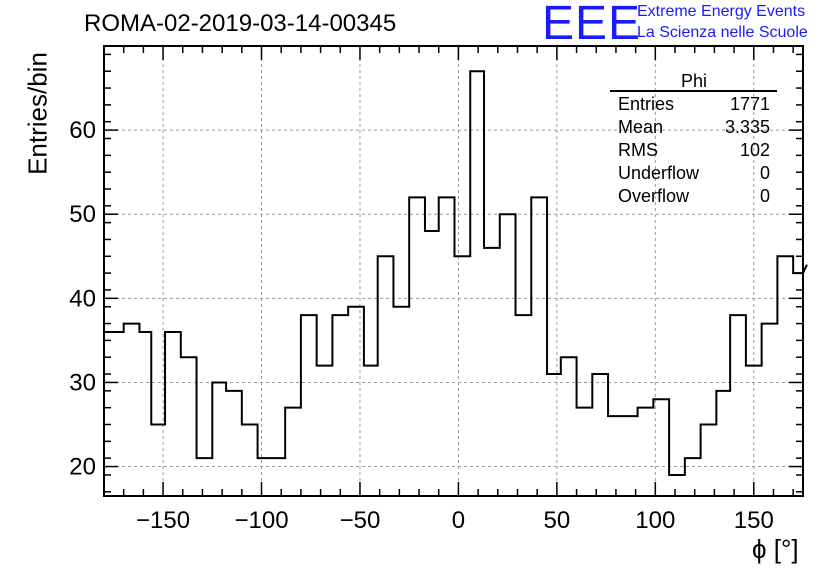  I want to click on x-tick-label: 150, so click(754, 520).